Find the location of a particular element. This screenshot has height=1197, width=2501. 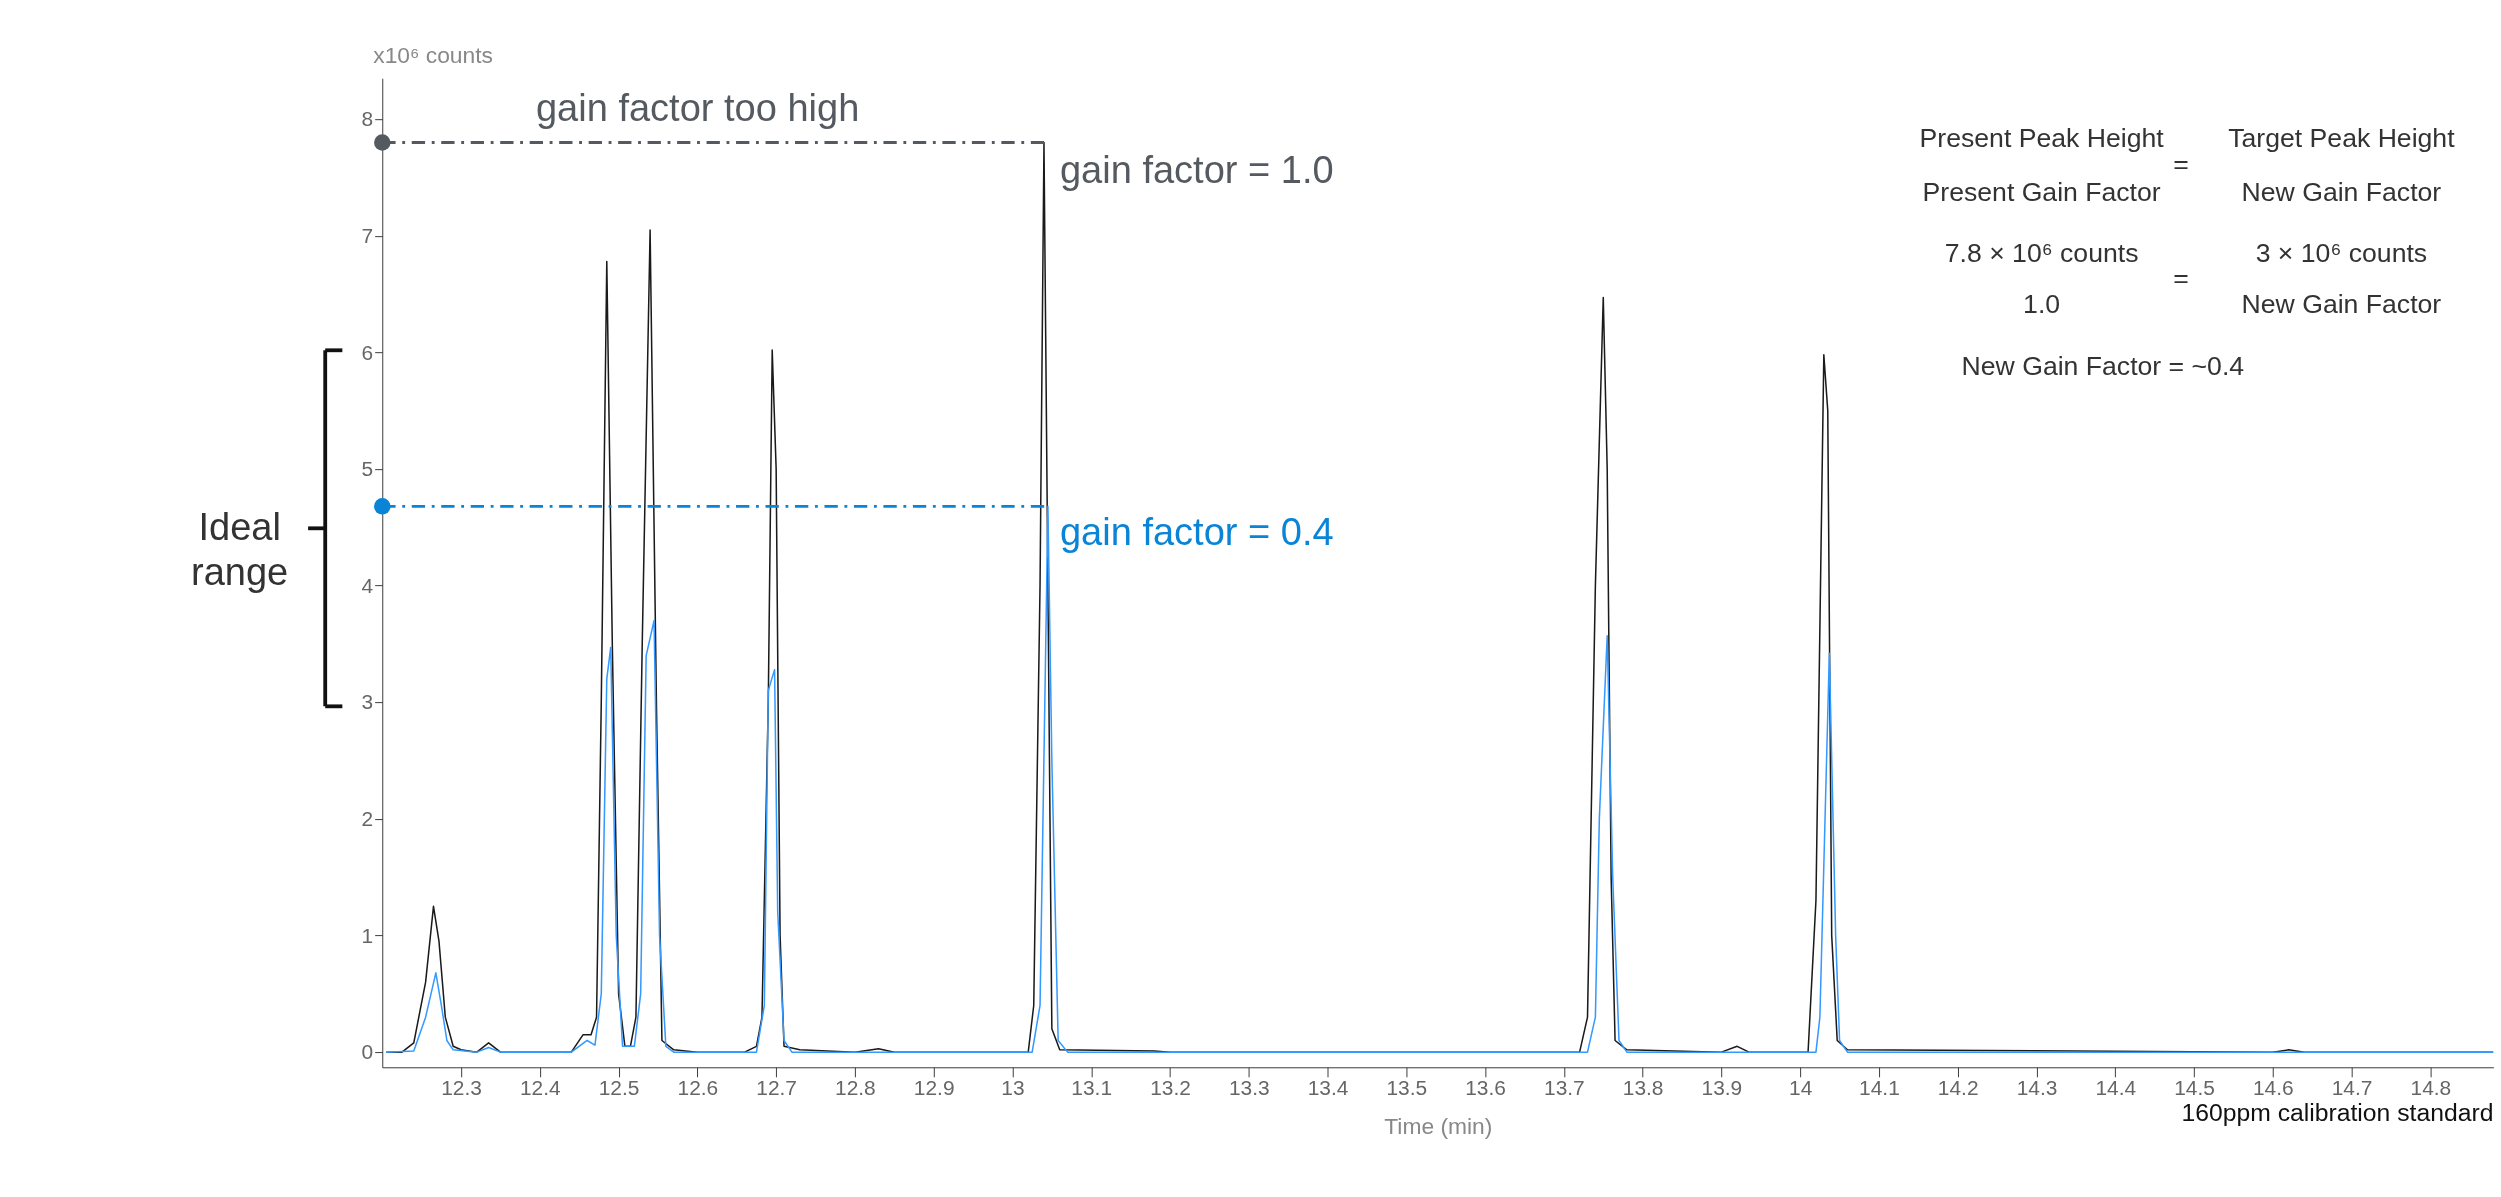

x-tick-label: 13.5 is located at coordinates (1407, 1088).